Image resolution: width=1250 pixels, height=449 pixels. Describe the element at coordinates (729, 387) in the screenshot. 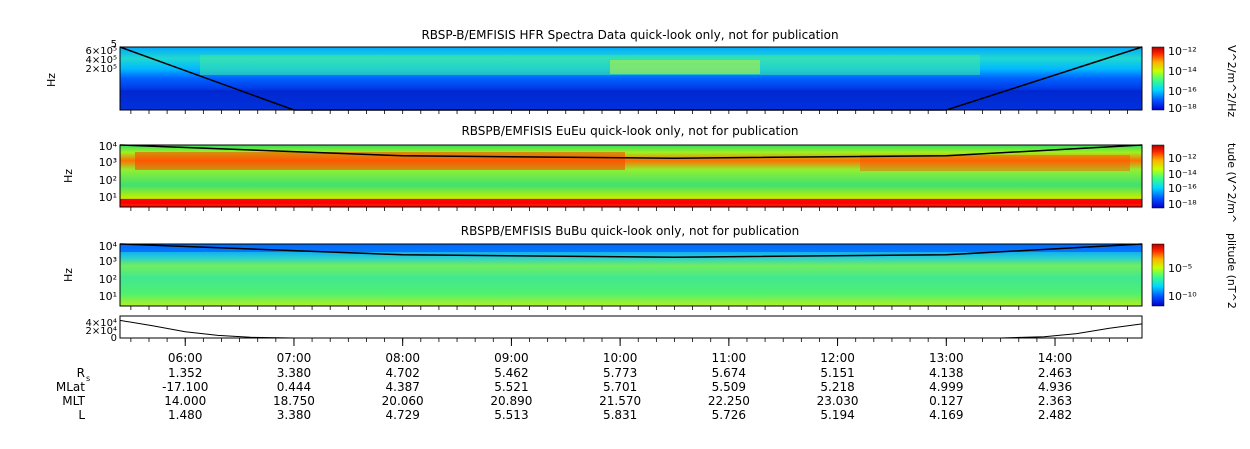

I see `ephemeris-value: 5.509` at that location.